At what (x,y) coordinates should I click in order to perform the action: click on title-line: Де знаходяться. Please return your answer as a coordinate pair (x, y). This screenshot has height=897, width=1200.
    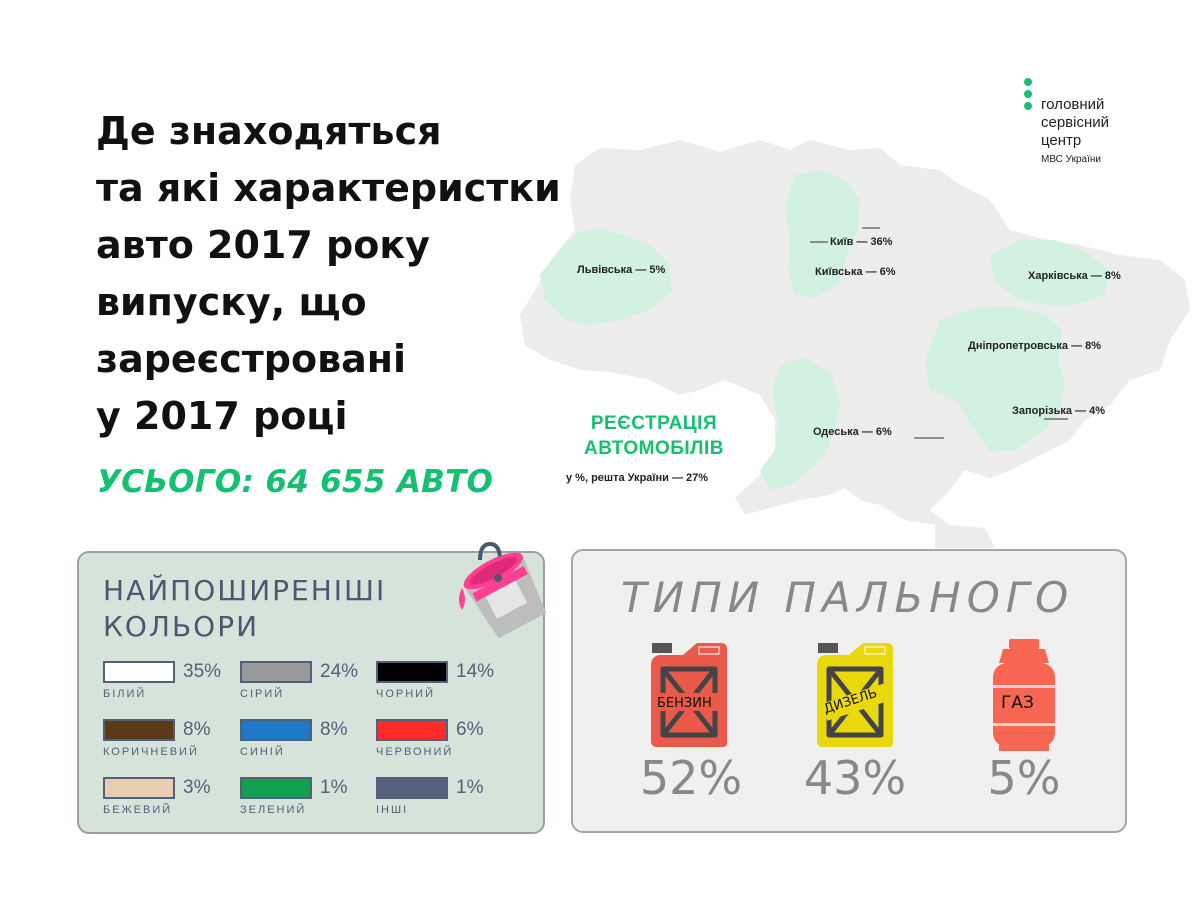
    Looking at the image, I should click on (269, 131).